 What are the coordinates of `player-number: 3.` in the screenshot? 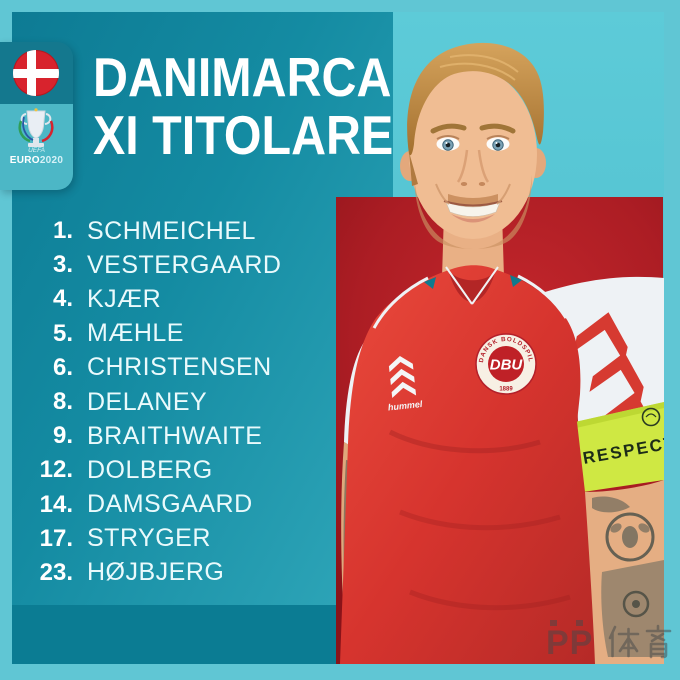 It's located at (62, 265).